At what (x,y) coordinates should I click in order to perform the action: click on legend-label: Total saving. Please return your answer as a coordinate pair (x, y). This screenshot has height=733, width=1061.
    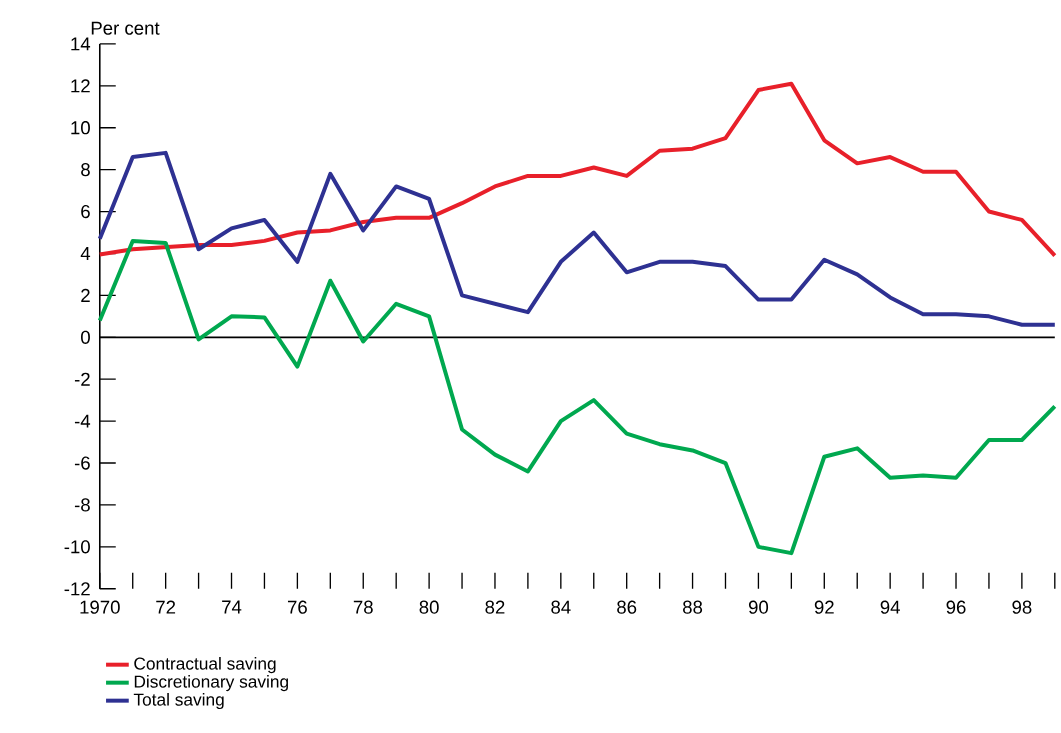
    Looking at the image, I should click on (178, 700).